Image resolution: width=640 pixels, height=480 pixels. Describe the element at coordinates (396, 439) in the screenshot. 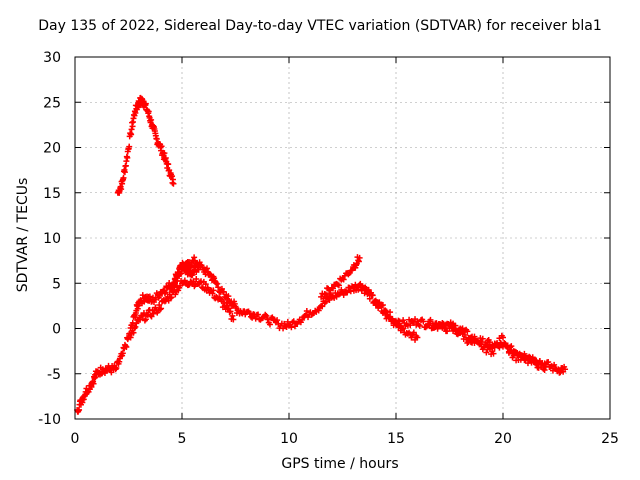

I see `x-tick-label: 15` at that location.